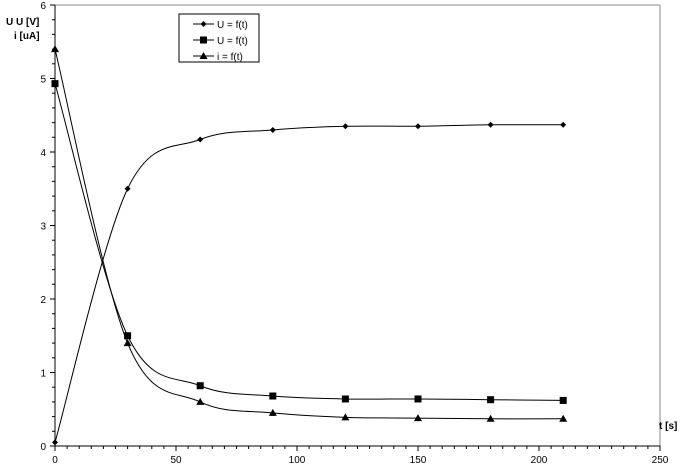  Describe the element at coordinates (43, 300) in the screenshot. I see `y-tick-label: 2` at that location.